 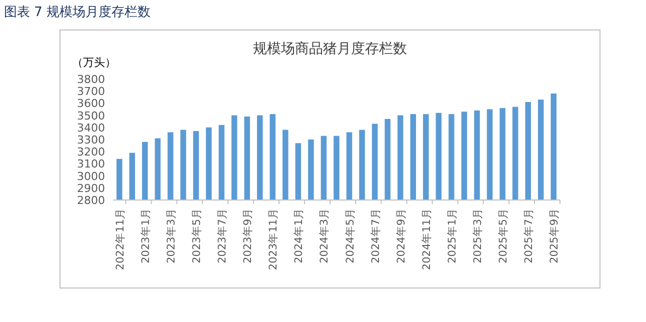 I want to click on y-tick-label: 3700, so click(x=91, y=91).